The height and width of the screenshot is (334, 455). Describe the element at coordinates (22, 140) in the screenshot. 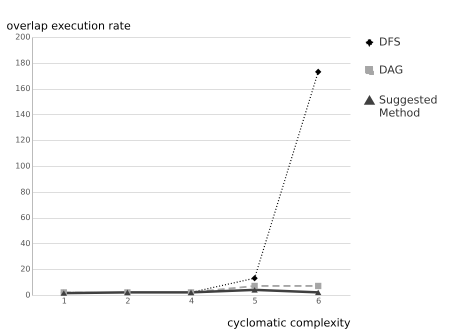

I see `y-tick-label: 120` at that location.